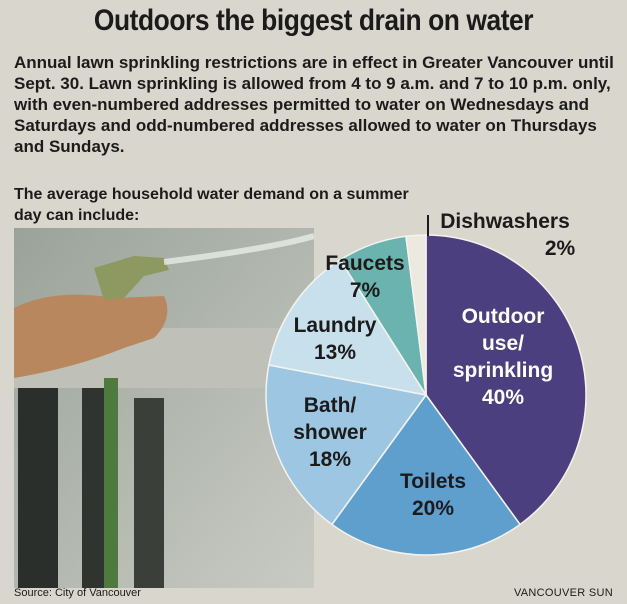 The height and width of the screenshot is (604, 627). I want to click on source-note: Source: City of Vancouver, so click(77, 593).